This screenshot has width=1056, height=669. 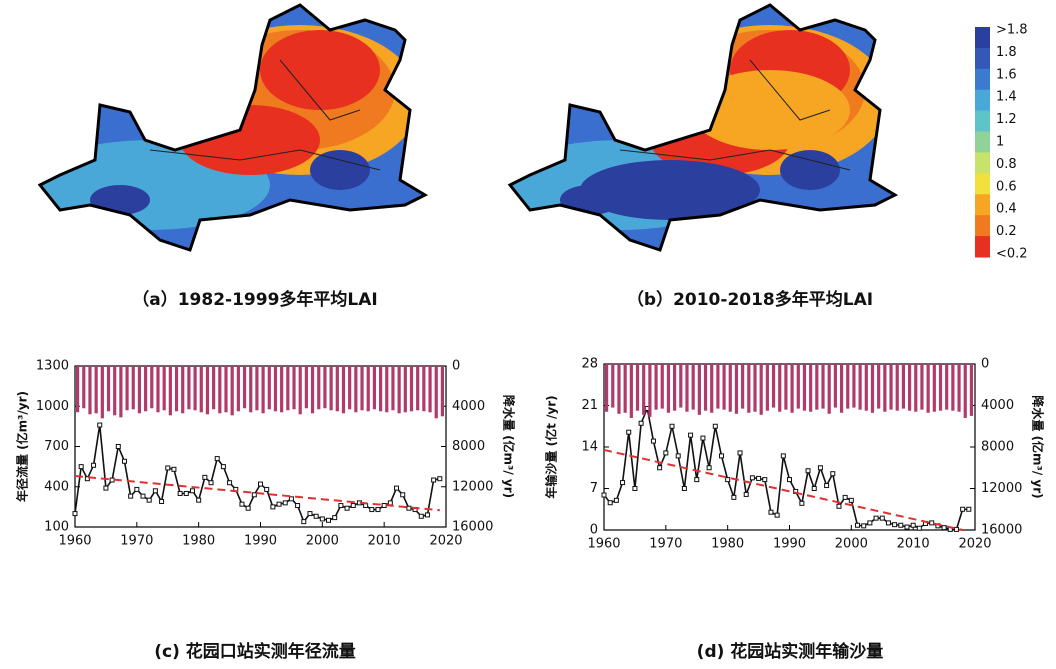 I want to click on x-tick-label: 1980, so click(x=198, y=541).